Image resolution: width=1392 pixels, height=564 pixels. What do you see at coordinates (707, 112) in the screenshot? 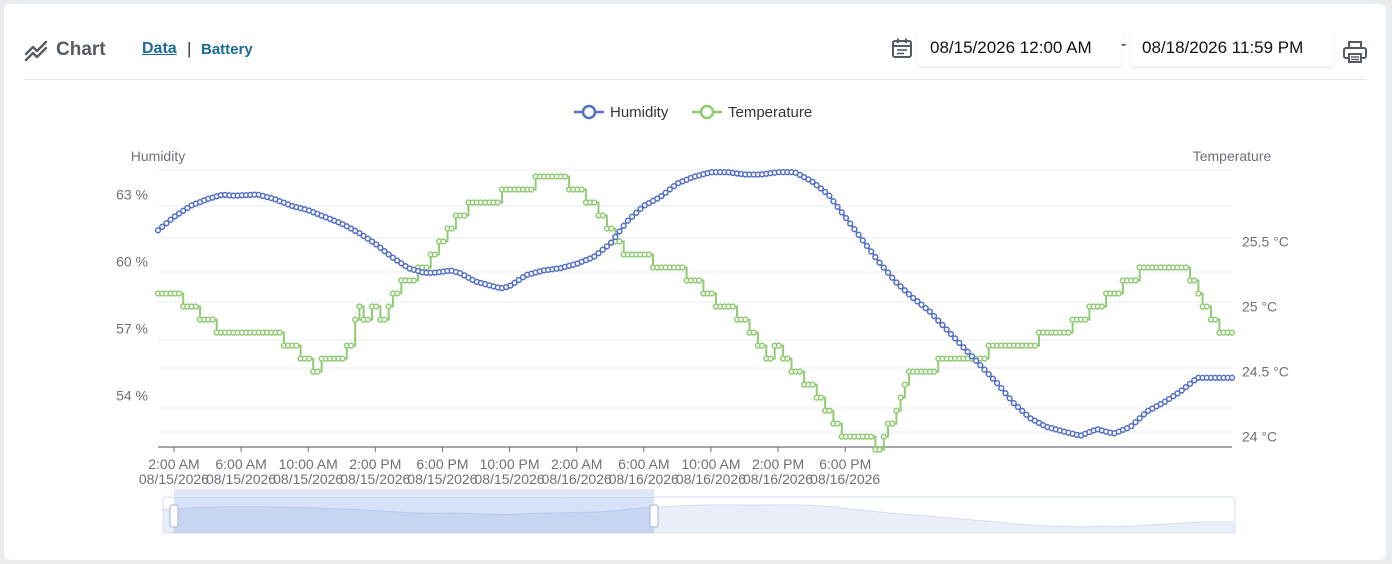
I see `legend-marker-temperature` at bounding box center [707, 112].